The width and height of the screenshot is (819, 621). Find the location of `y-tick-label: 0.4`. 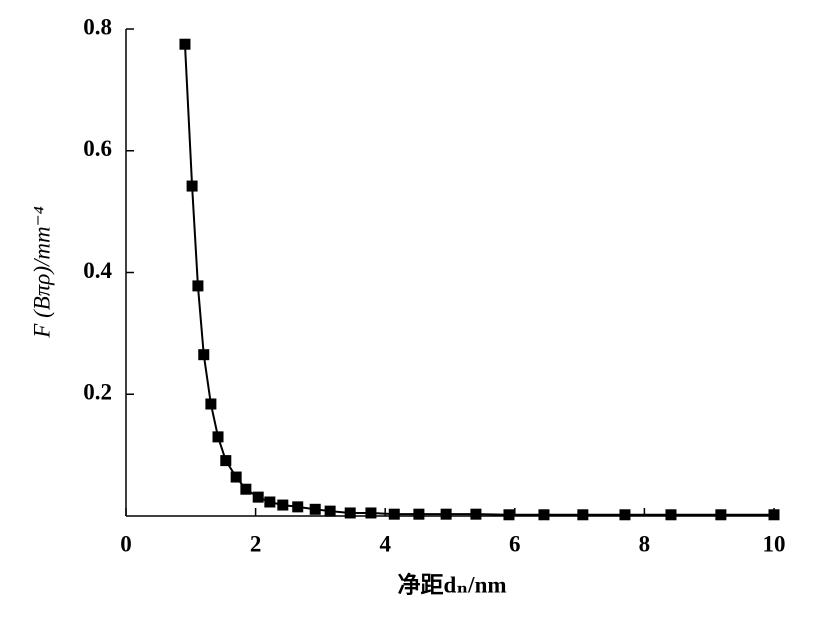

y-tick-label: 0.4 is located at coordinates (97, 270).